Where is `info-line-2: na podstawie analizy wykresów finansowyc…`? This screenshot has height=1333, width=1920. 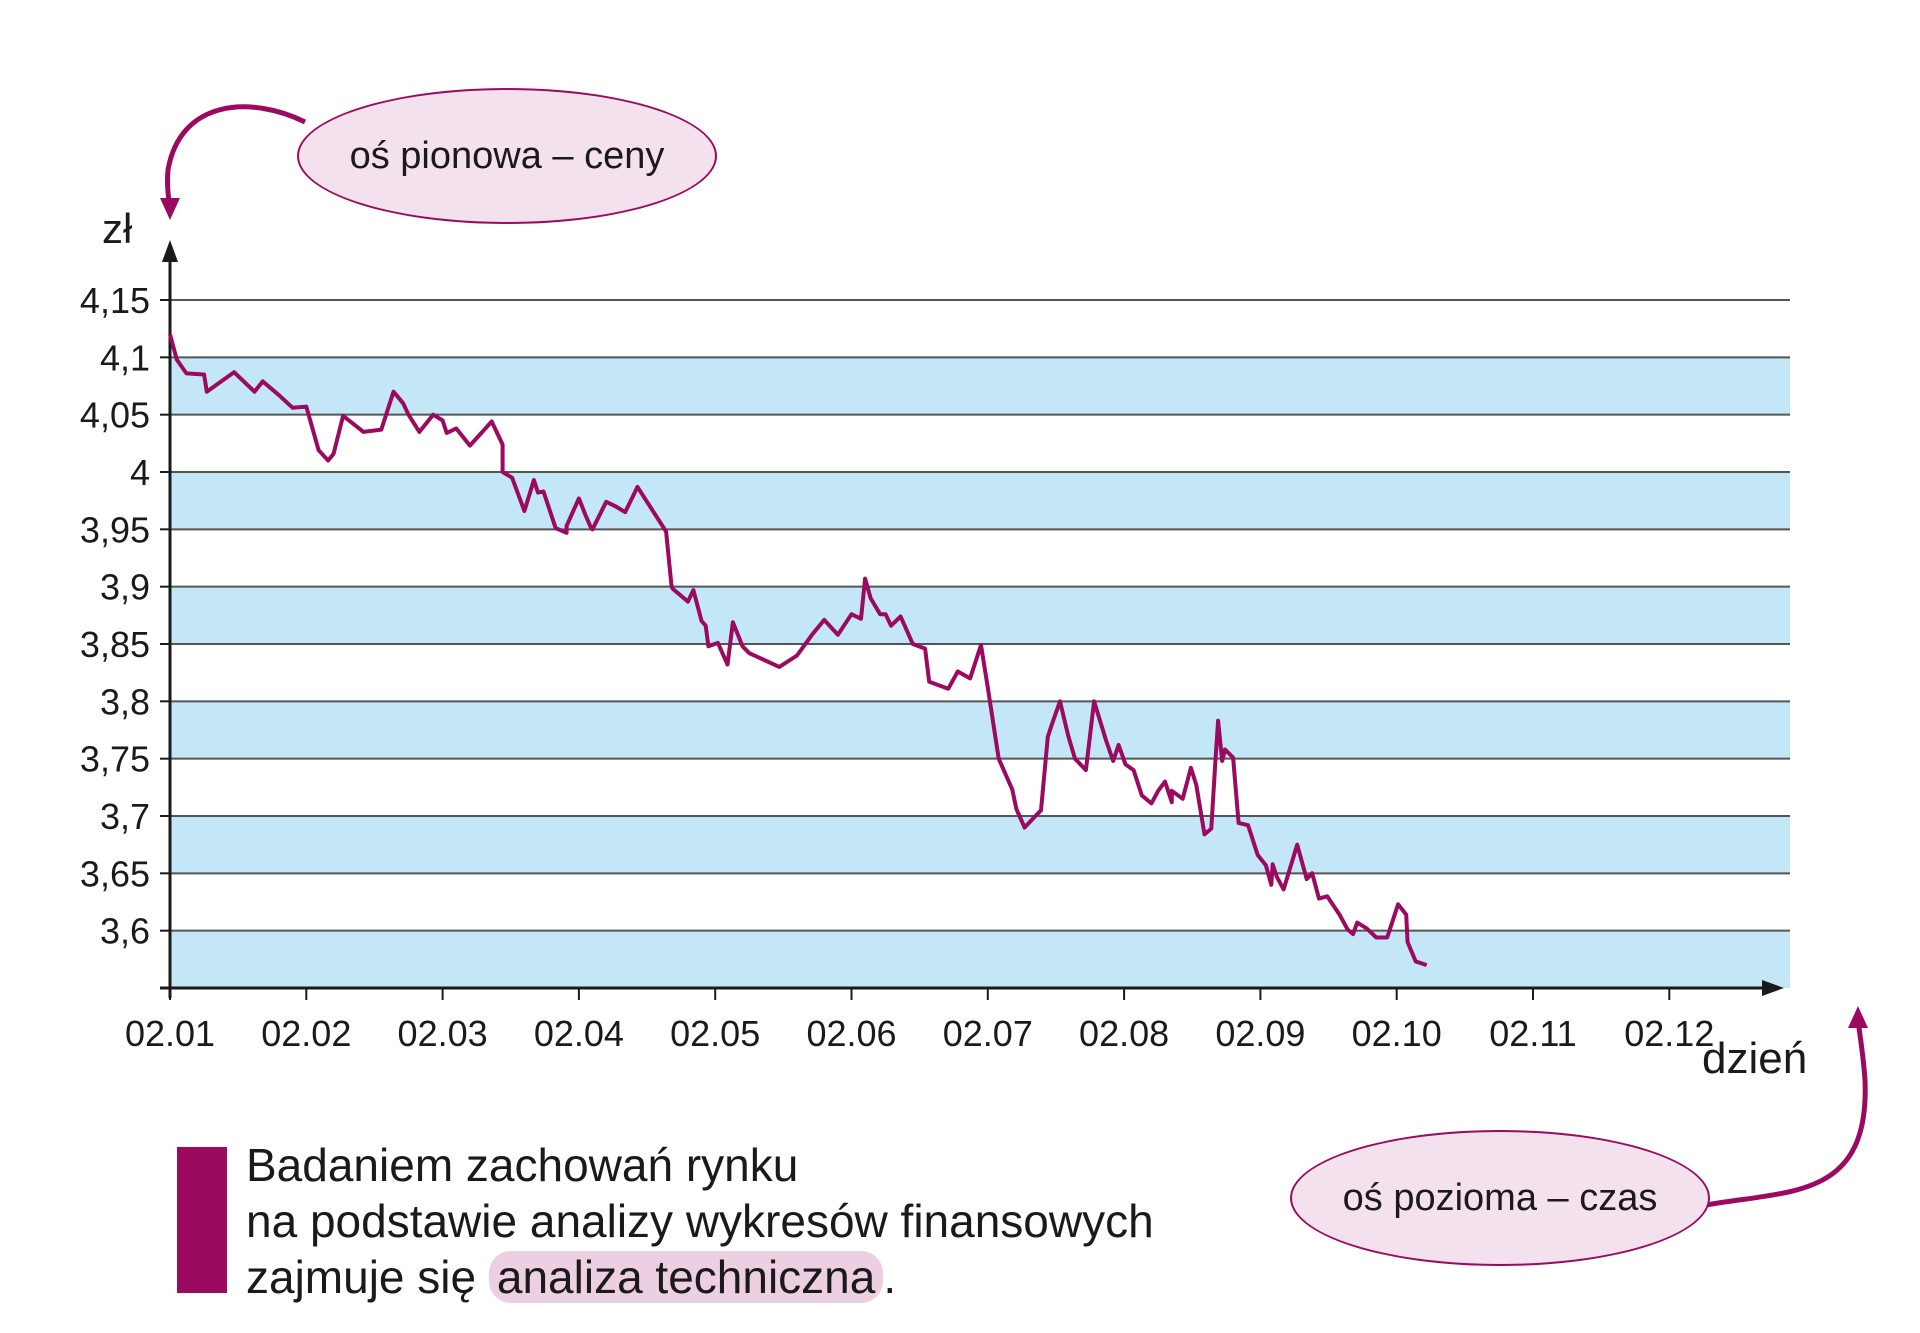 info-line-2: na podstawie analizy wykresów finansowyc… is located at coordinates (700, 1221).